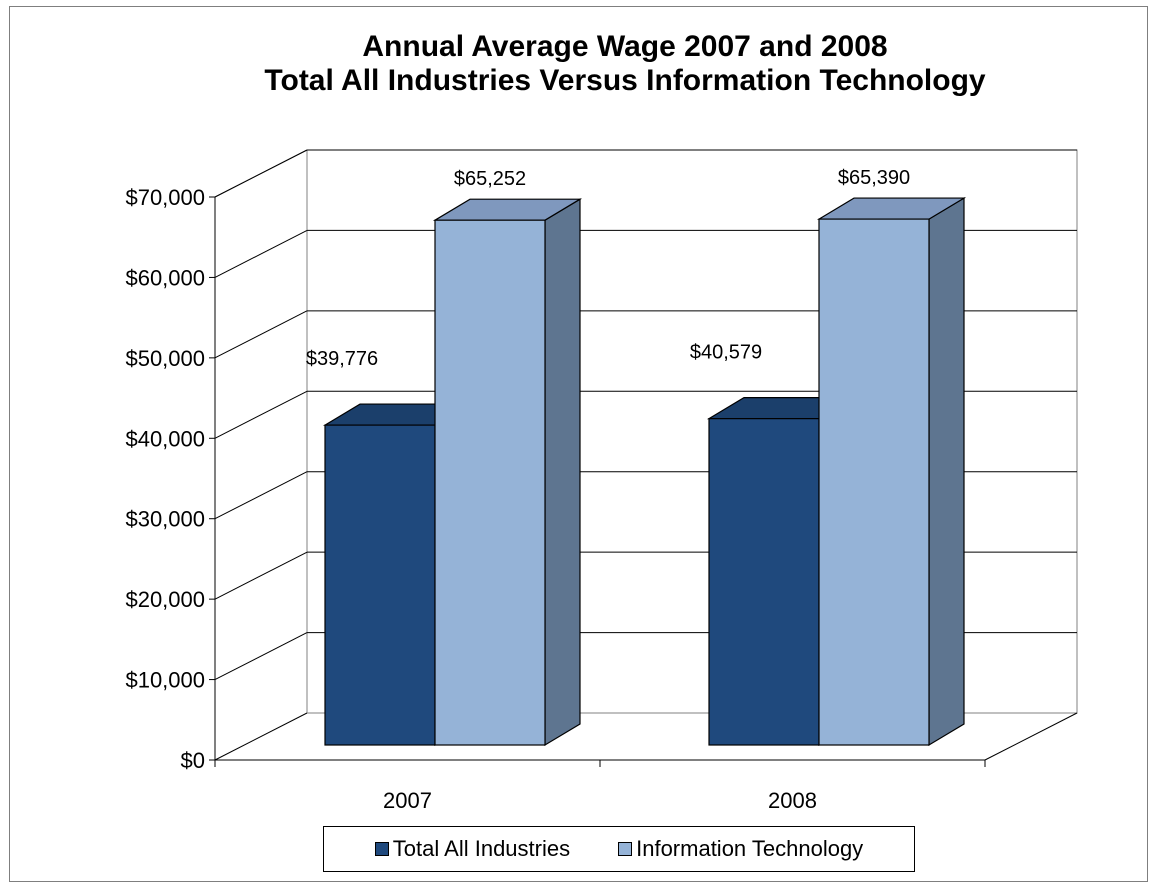 This screenshot has width=1150, height=885. Describe the element at coordinates (165, 438) in the screenshot. I see `y-tick-label: $40,000` at that location.